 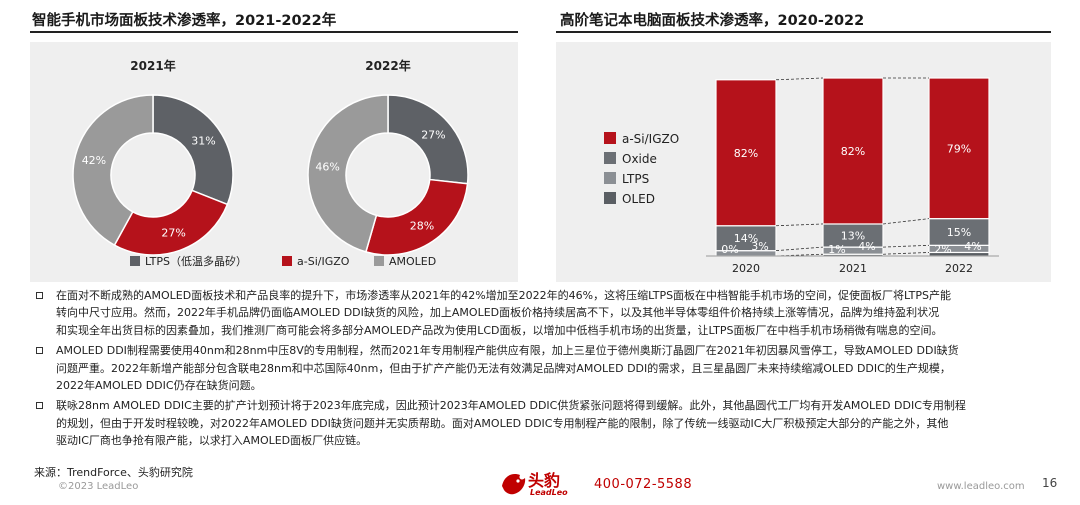 What do you see at coordinates (327, 166) in the screenshot?
I see `donut-slice-label: 46%` at bounding box center [327, 166].